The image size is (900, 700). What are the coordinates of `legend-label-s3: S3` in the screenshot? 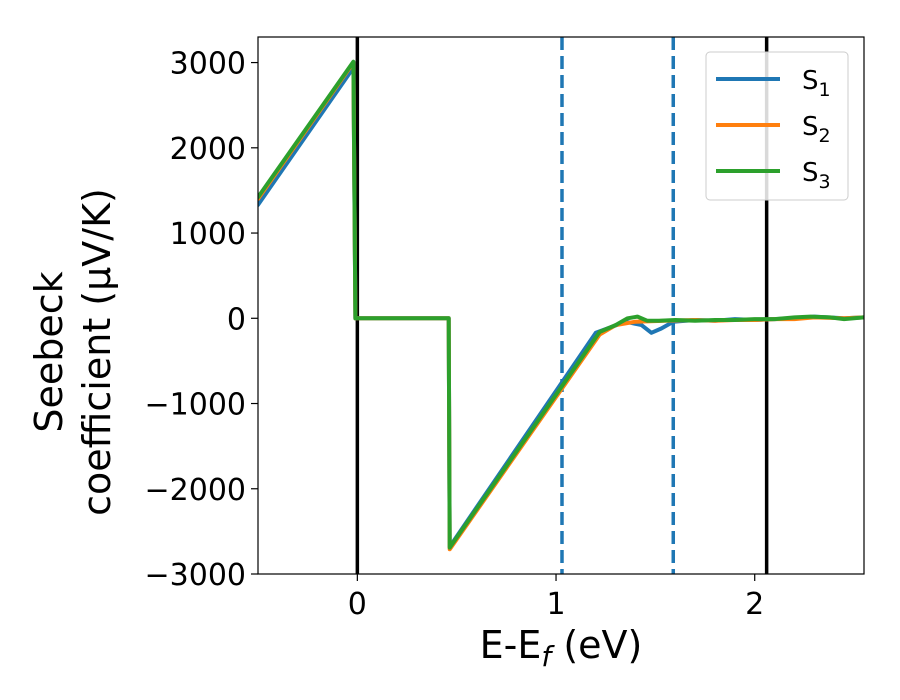 It's located at (816, 175).